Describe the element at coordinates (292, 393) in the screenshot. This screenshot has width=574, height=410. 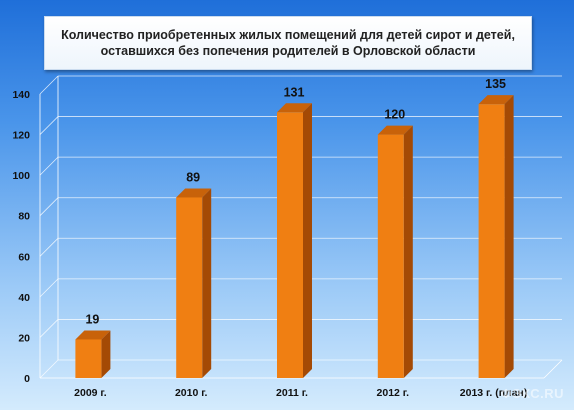
I see `x-tick-label: 2011 г.` at that location.